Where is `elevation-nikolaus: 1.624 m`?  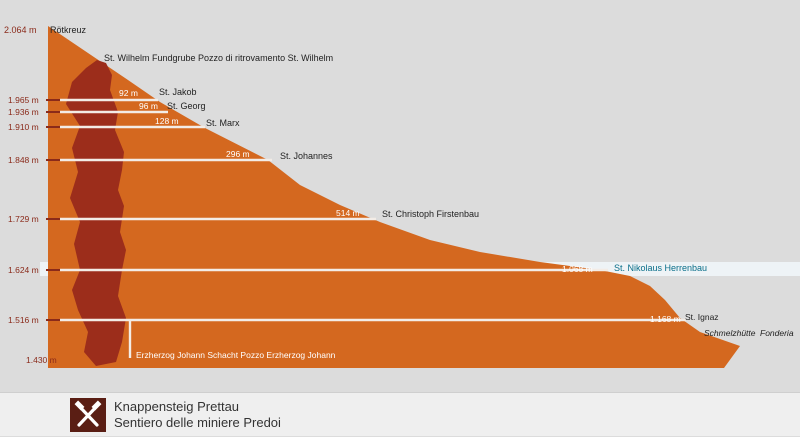
elevation-nikolaus: 1.624 m is located at coordinates (23, 270).